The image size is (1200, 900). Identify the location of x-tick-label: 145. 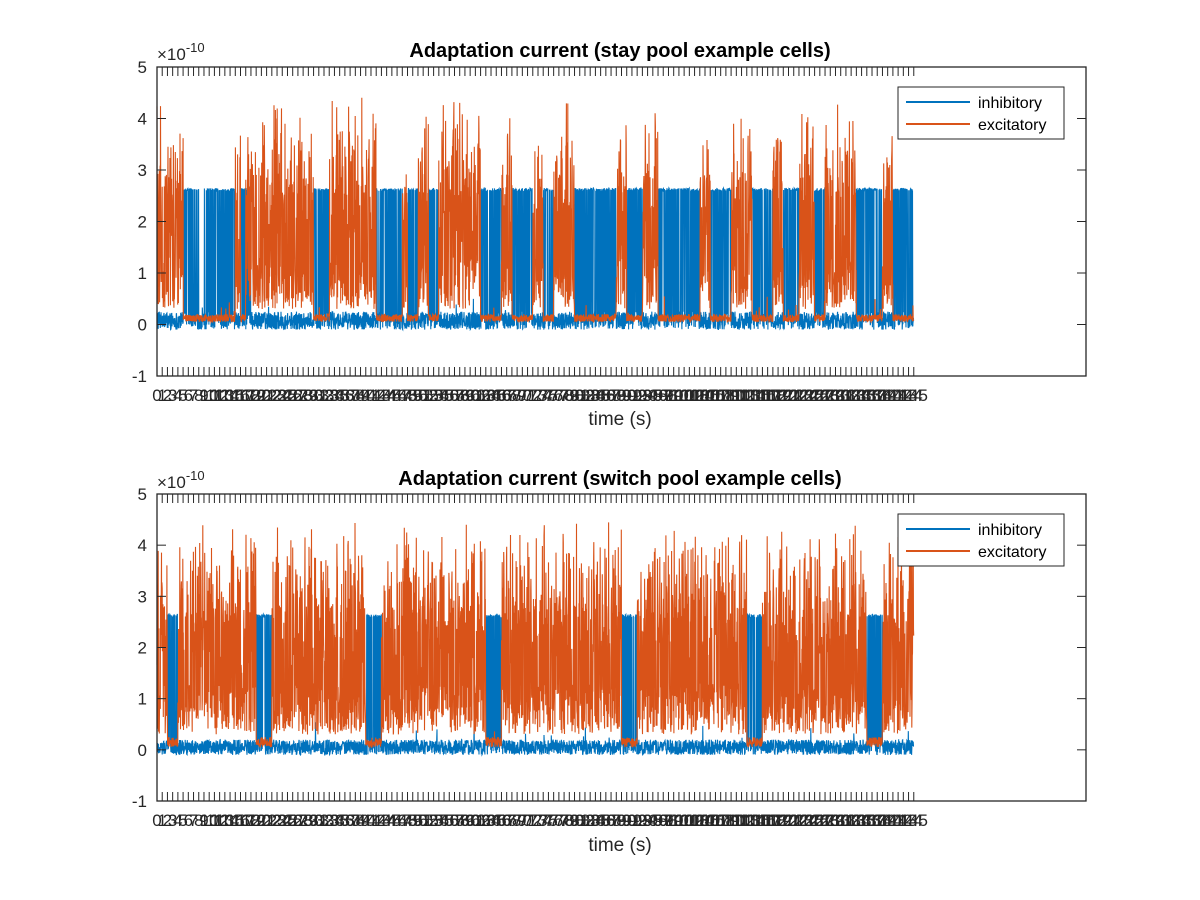
(914, 820).